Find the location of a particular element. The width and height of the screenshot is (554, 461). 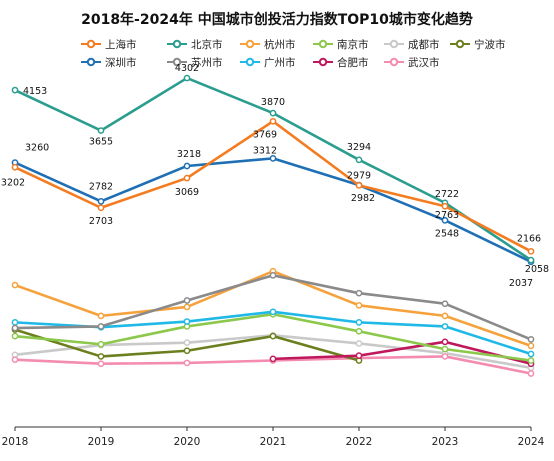

x-axis: 2018 2019 2020 2021 2022 2023 2024 is located at coordinates (273, 437).